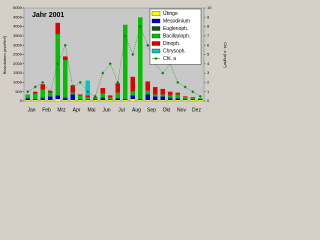  I want to click on y-tick-label: 500, so click(18, 91).